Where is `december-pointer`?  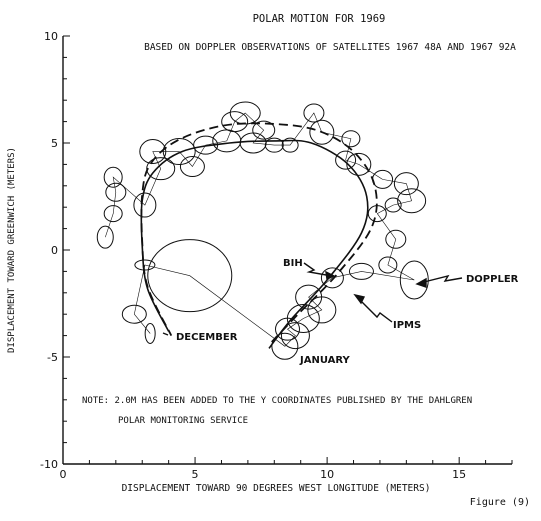
december-pointer is located at coordinates (165, 334).